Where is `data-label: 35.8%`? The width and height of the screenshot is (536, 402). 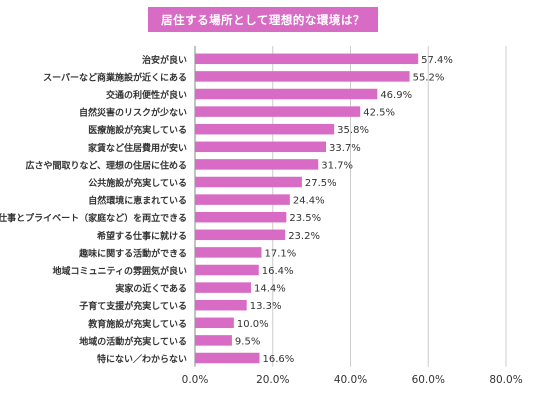 data-label: 35.8% is located at coordinates (353, 130).